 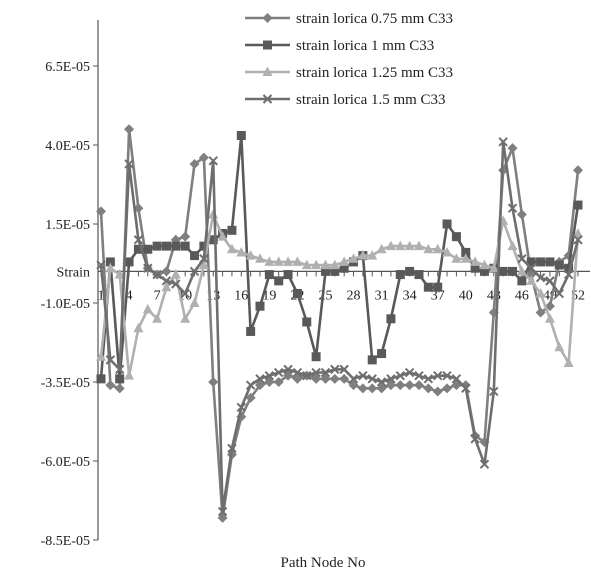 I want to click on x-tick-label: 25, so click(x=325, y=295).